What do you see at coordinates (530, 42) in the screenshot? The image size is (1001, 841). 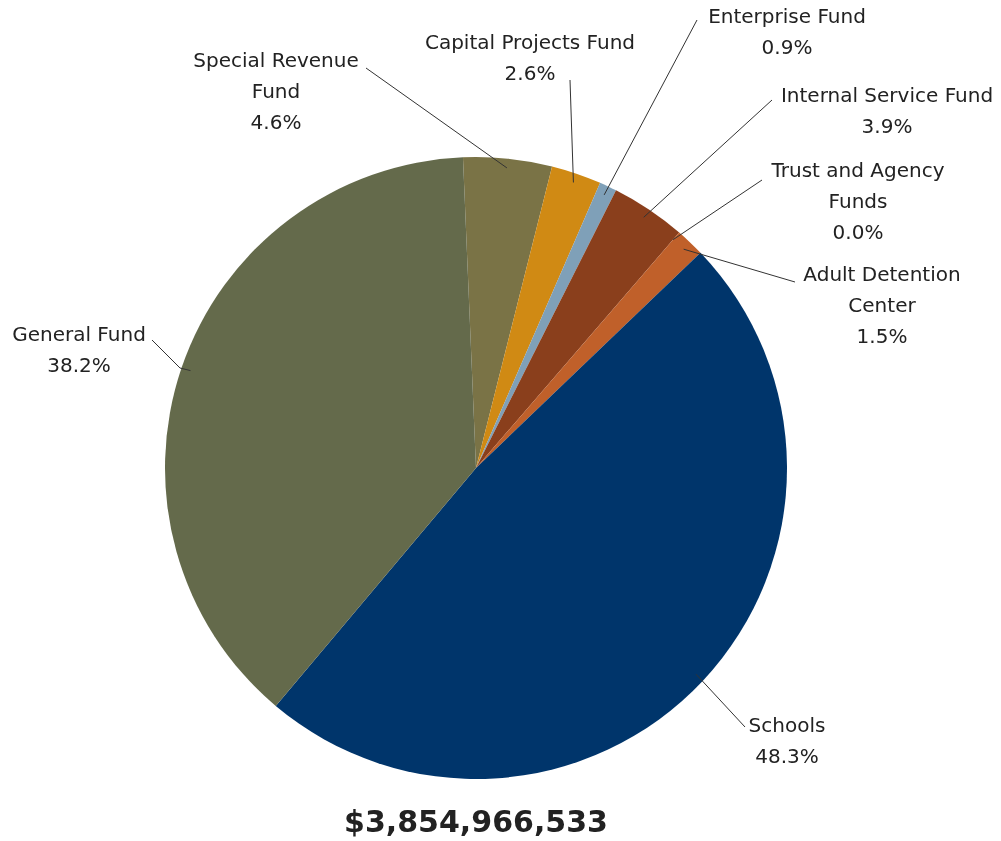 I see `slice-label: Capital Projects Fund` at bounding box center [530, 42].